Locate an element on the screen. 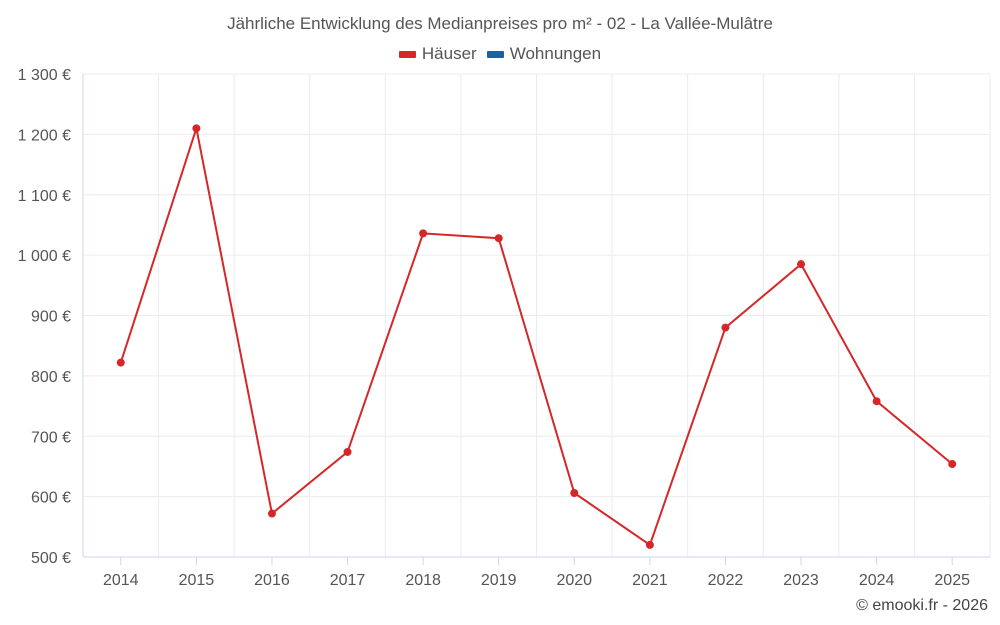  x-tick-label: 2024 is located at coordinates (877, 580).